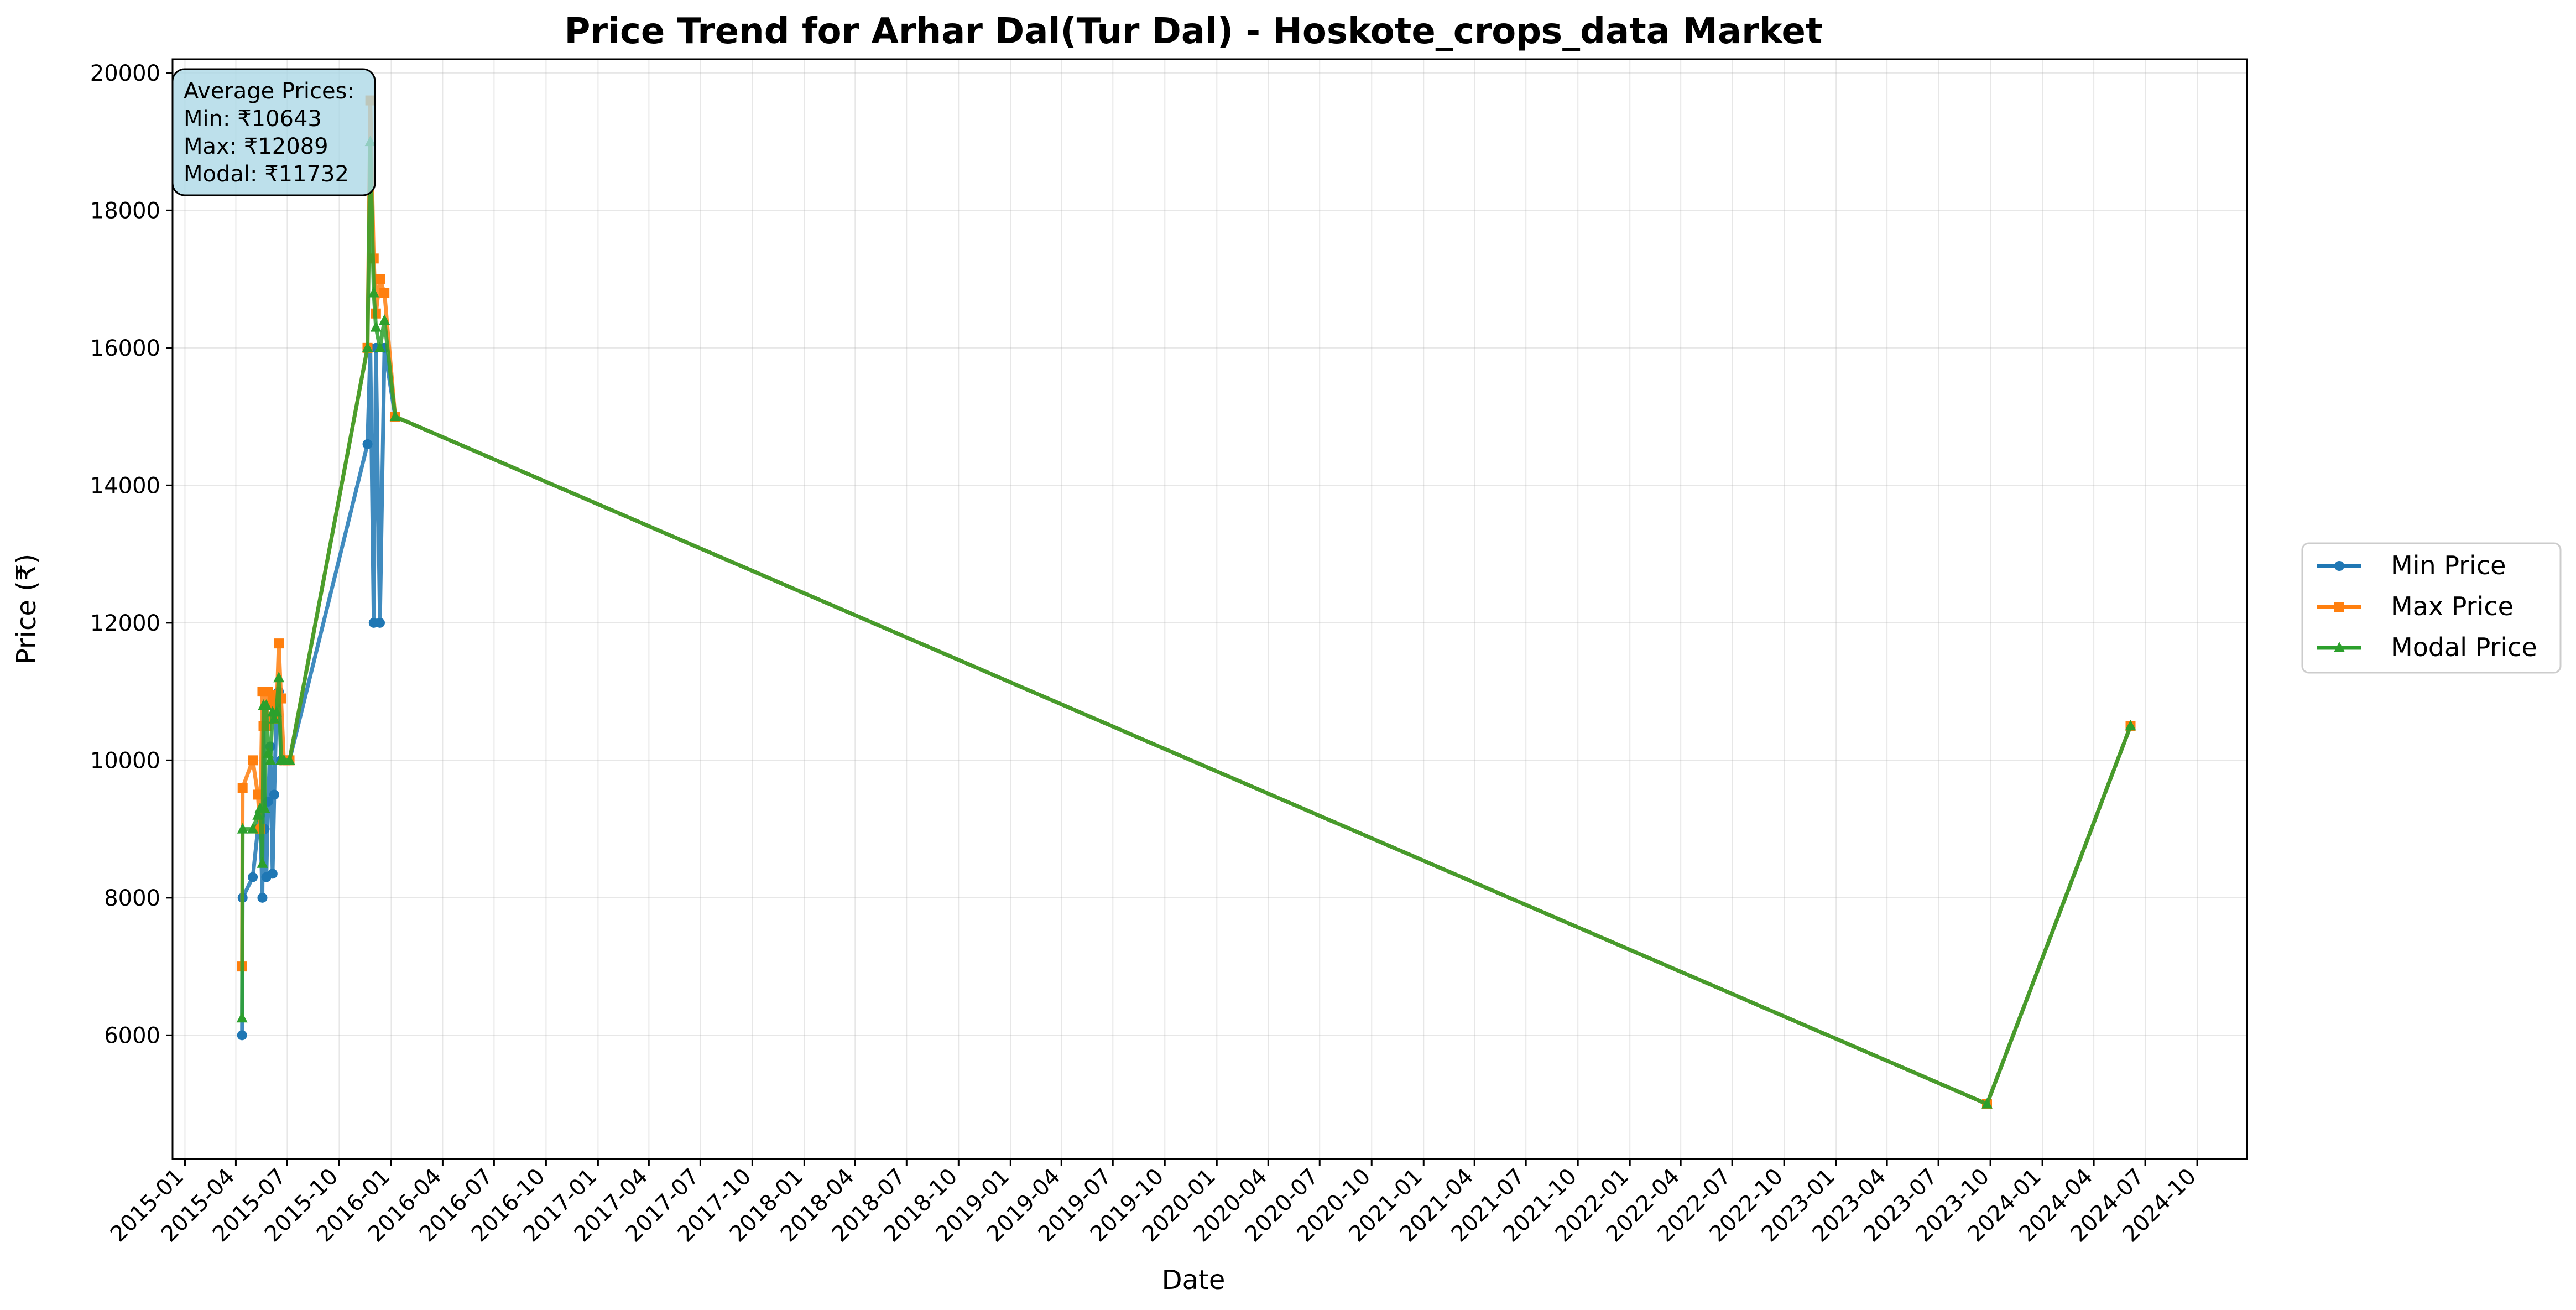 The width and height of the screenshot is (2576, 1310). What do you see at coordinates (256, 146) in the screenshot?
I see `stats-annotation-max: Max: ₹12089` at bounding box center [256, 146].